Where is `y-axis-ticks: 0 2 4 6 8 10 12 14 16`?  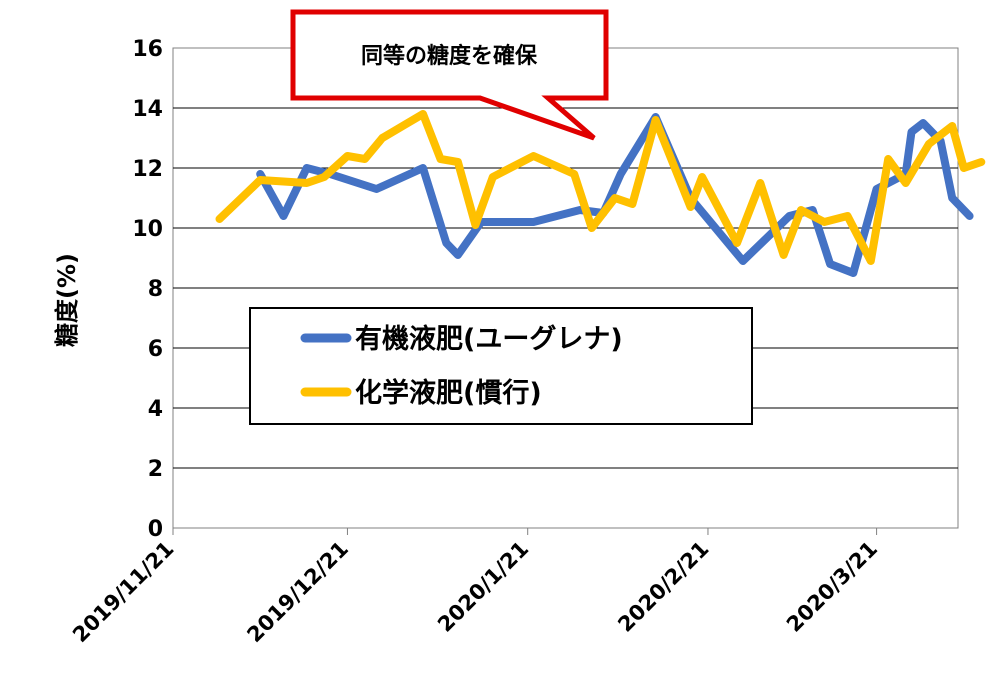
y-axis-ticks: 0 2 4 6 8 10 12 14 16 is located at coordinates (147, 289).